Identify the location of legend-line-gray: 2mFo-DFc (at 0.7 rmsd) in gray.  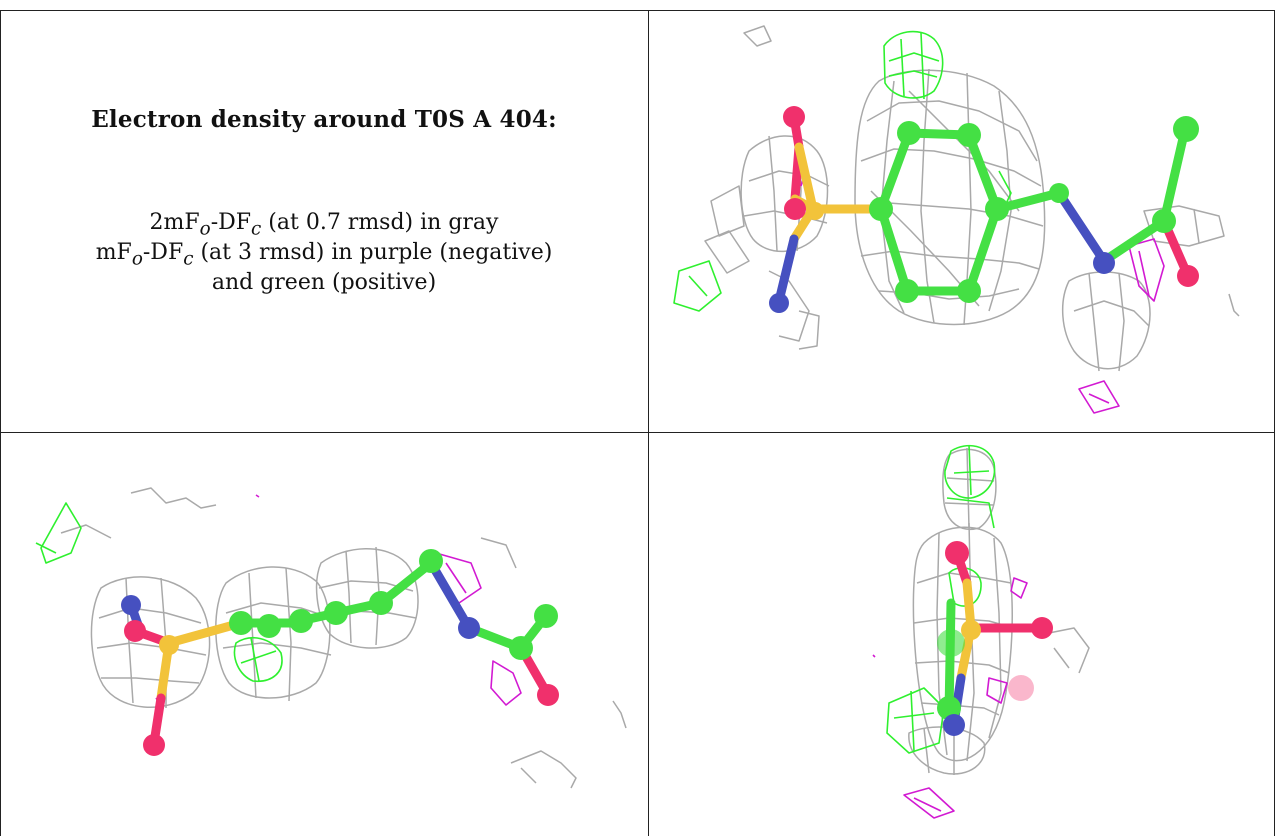
(324, 225).